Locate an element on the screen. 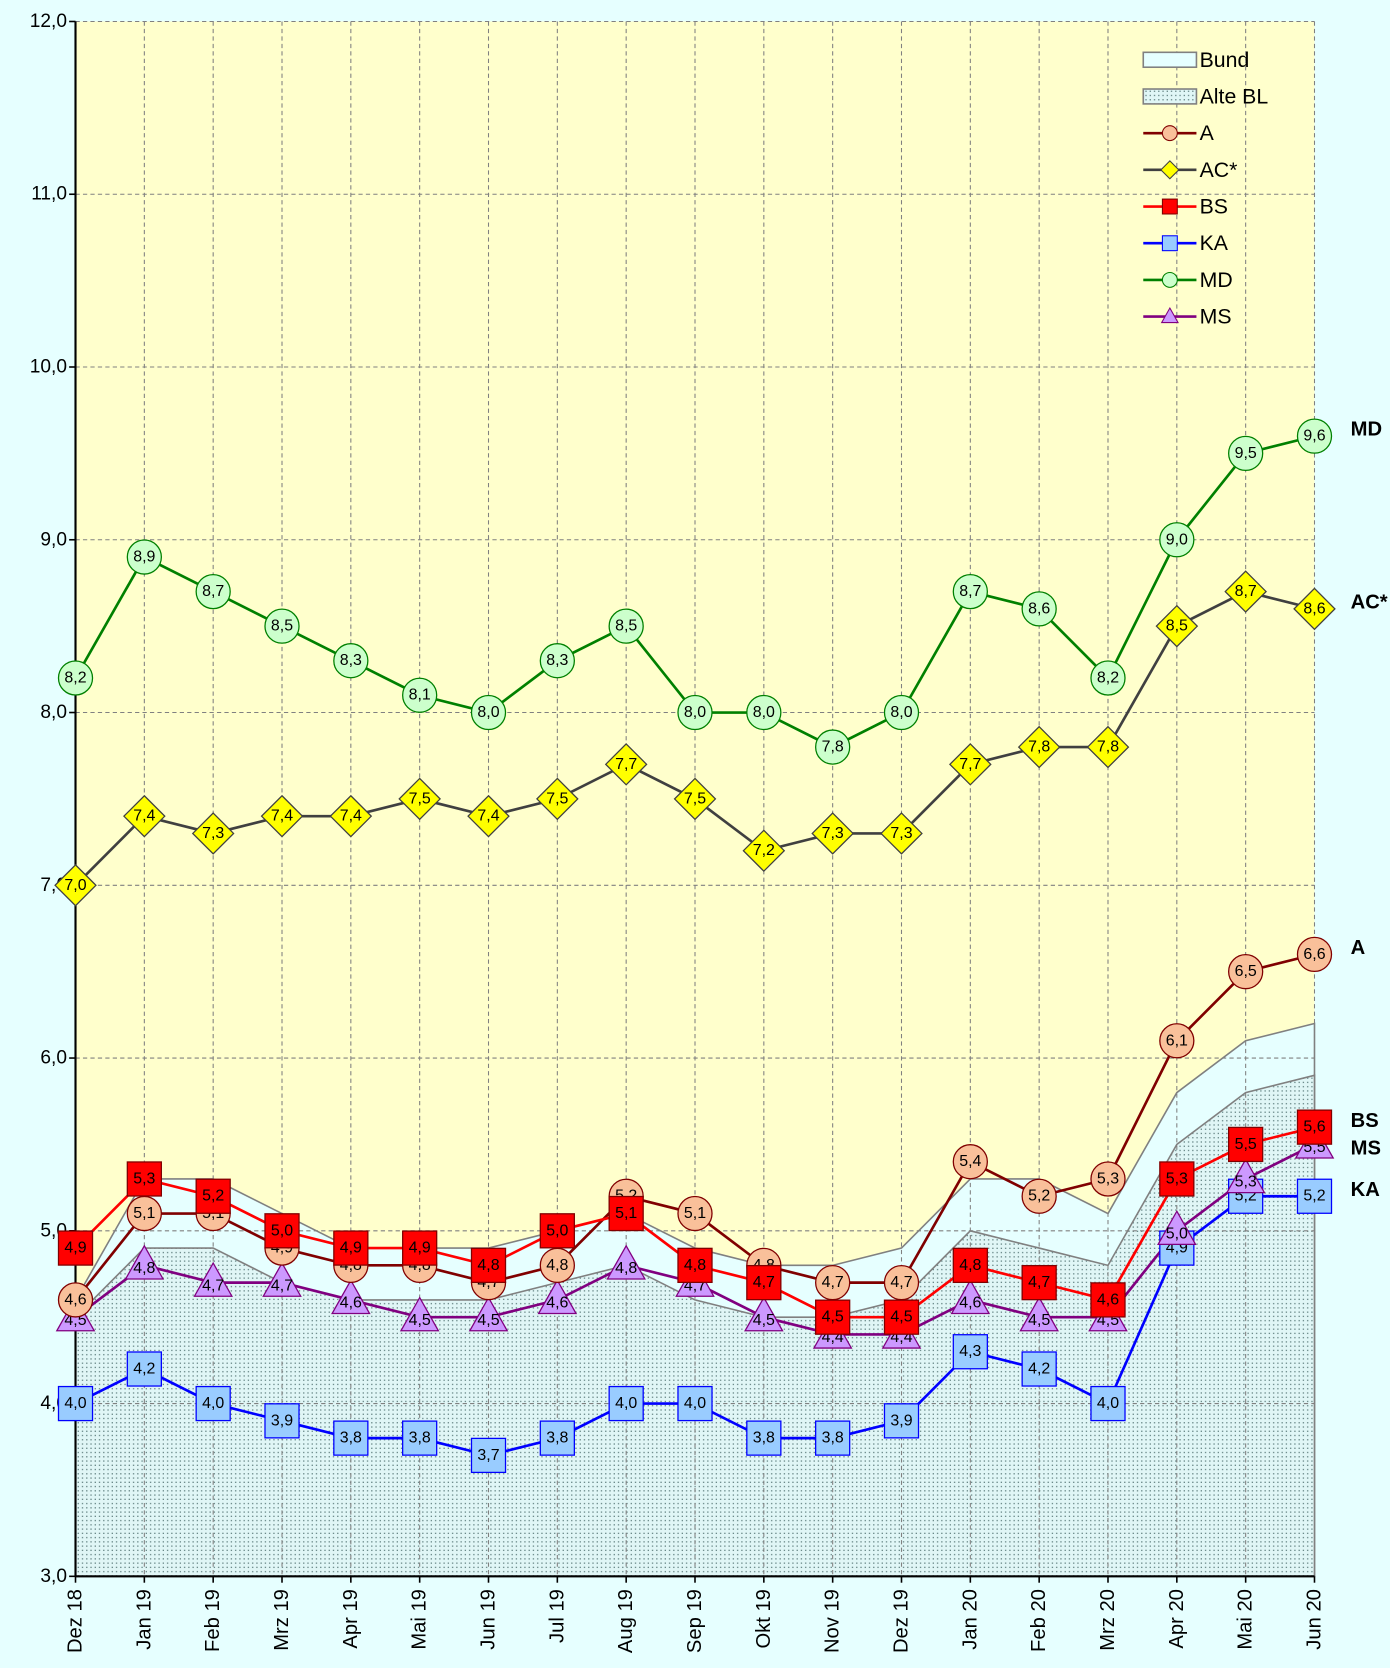 This screenshot has height=1668, width=1390. data-label: 4,6 is located at coordinates (557, 1303).